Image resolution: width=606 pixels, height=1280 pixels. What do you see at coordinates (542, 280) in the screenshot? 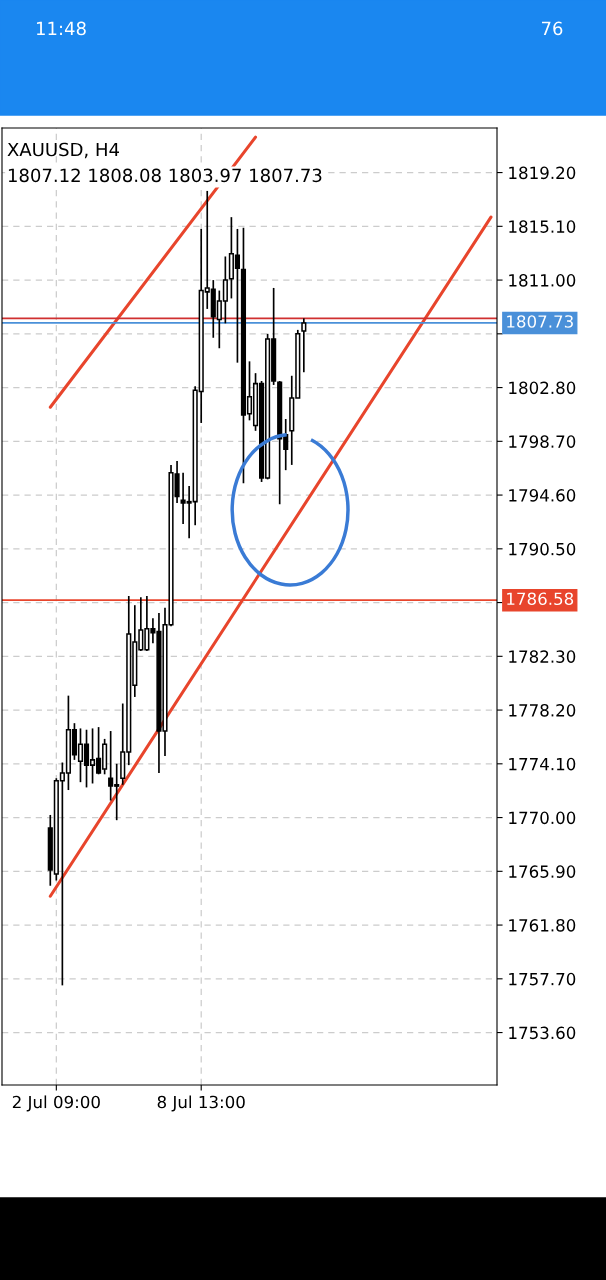
I see `y-tick-label: 1811.00` at bounding box center [542, 280].